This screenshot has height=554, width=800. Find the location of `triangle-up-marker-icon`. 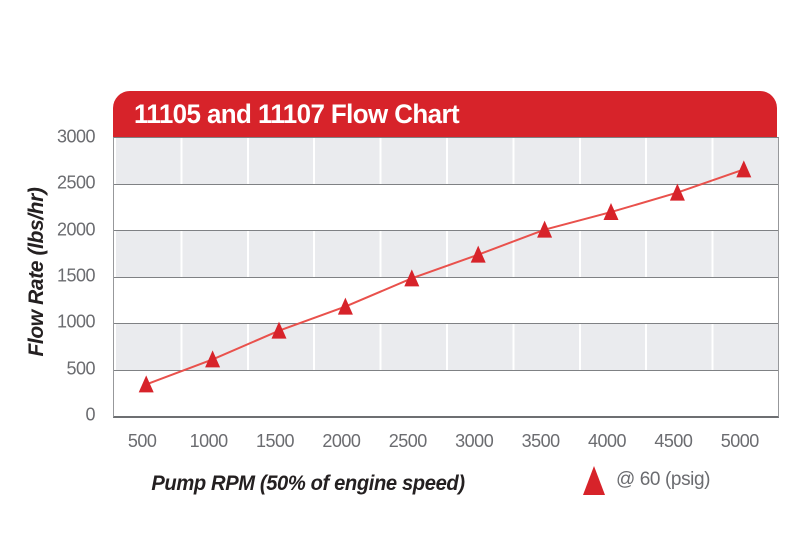

triangle-up-marker-icon is located at coordinates (594, 480).